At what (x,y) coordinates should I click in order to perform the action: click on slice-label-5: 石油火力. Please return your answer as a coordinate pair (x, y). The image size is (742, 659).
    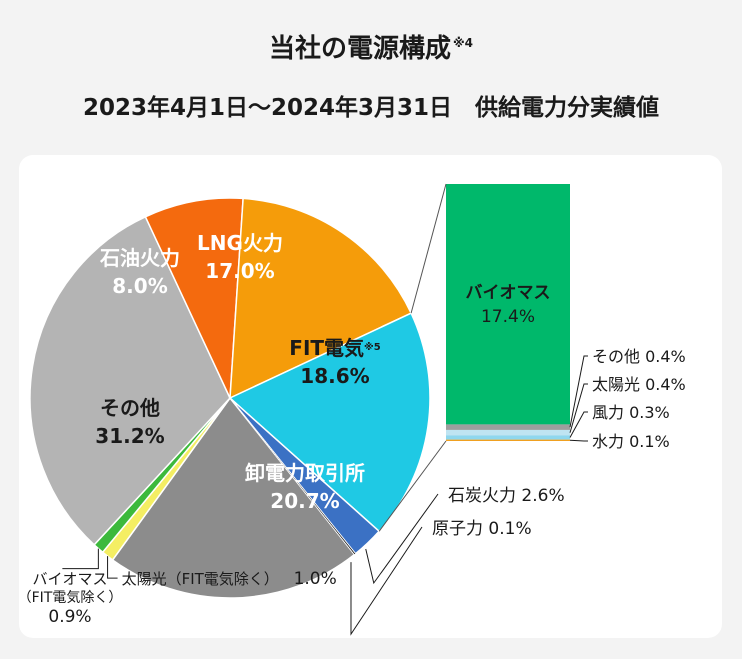
    Looking at the image, I should click on (139, 258).